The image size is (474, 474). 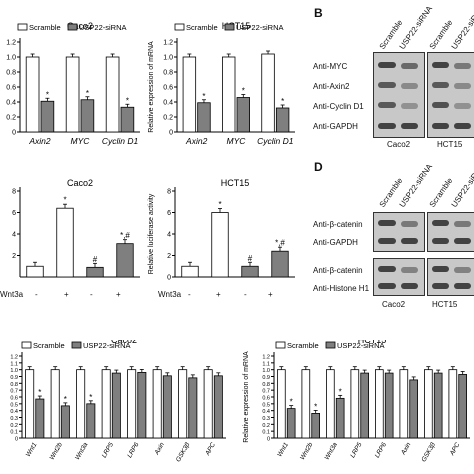 I want to click on chart-title: HCT15, so click(x=372, y=342).